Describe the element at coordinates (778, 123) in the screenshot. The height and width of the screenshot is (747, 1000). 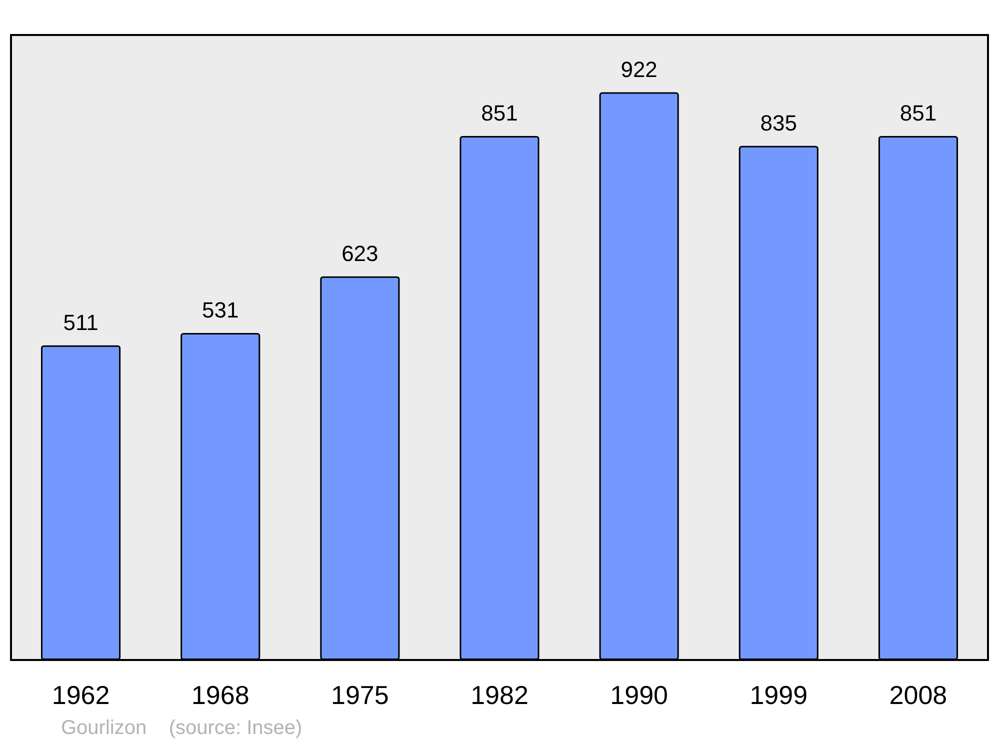
I see `data-label: 835` at that location.